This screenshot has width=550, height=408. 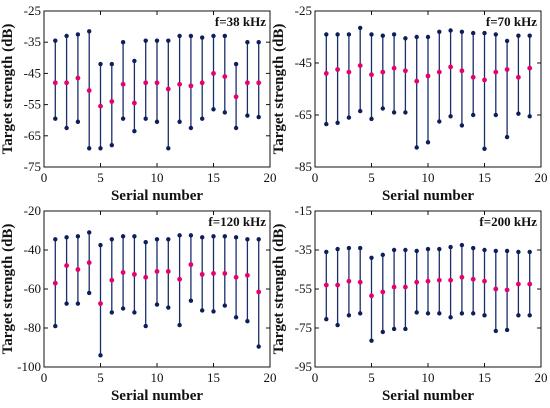 What do you see at coordinates (100, 177) in the screenshot?
I see `x-tick-label: 5` at bounding box center [100, 177].